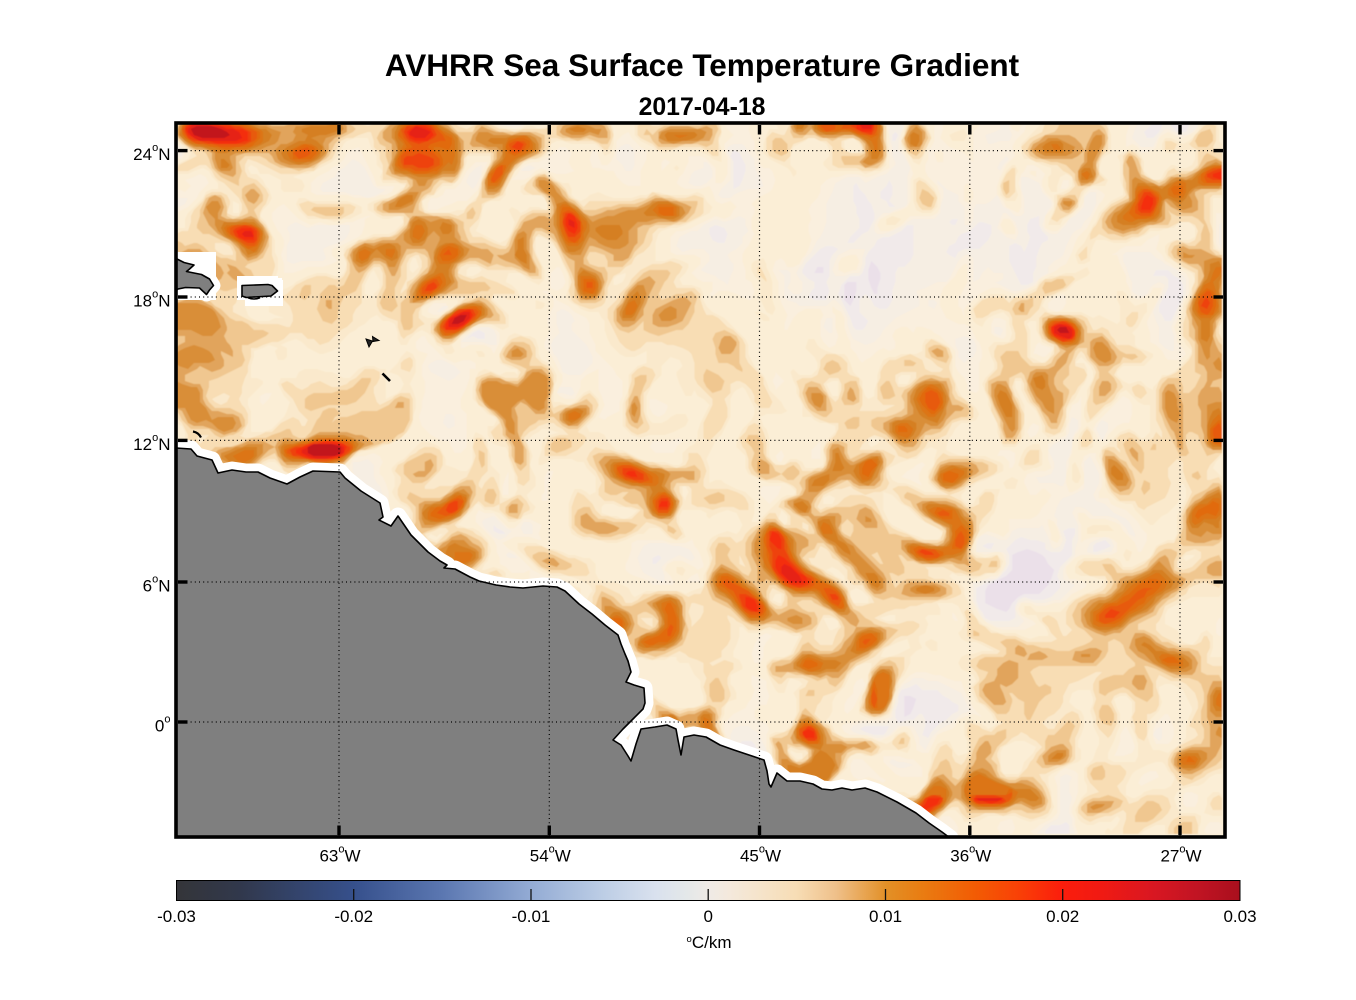 The width and height of the screenshot is (1356, 1000). Describe the element at coordinates (1239, 916) in the screenshot. I see `svg-text: 0.03` at that location.